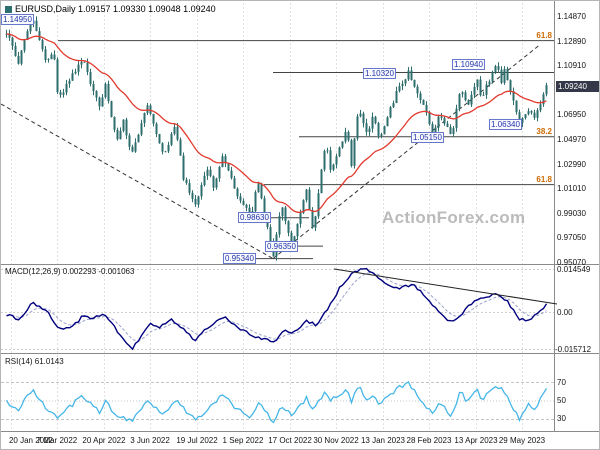 The image size is (600, 450). Describe the element at coordinates (565, 312) in the screenshot. I see `macd-axis-label: 0.00` at that location.